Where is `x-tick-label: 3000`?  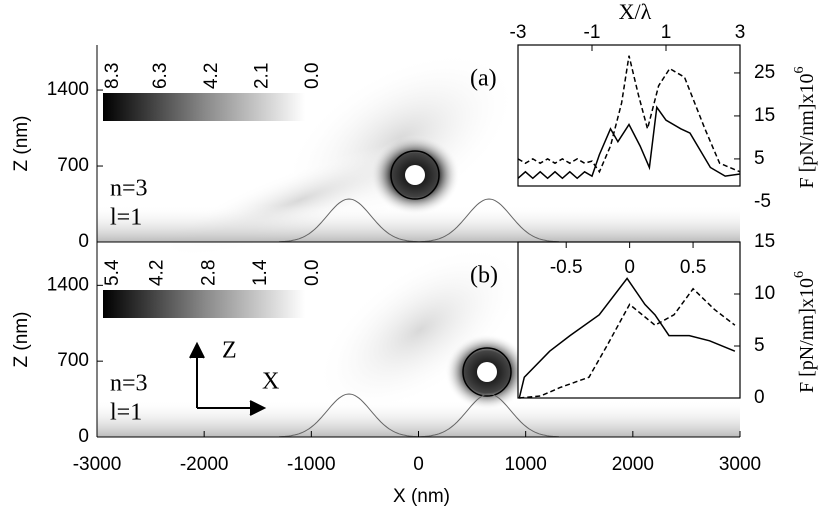
x-tick-label: 3000 is located at coordinates (740, 464).